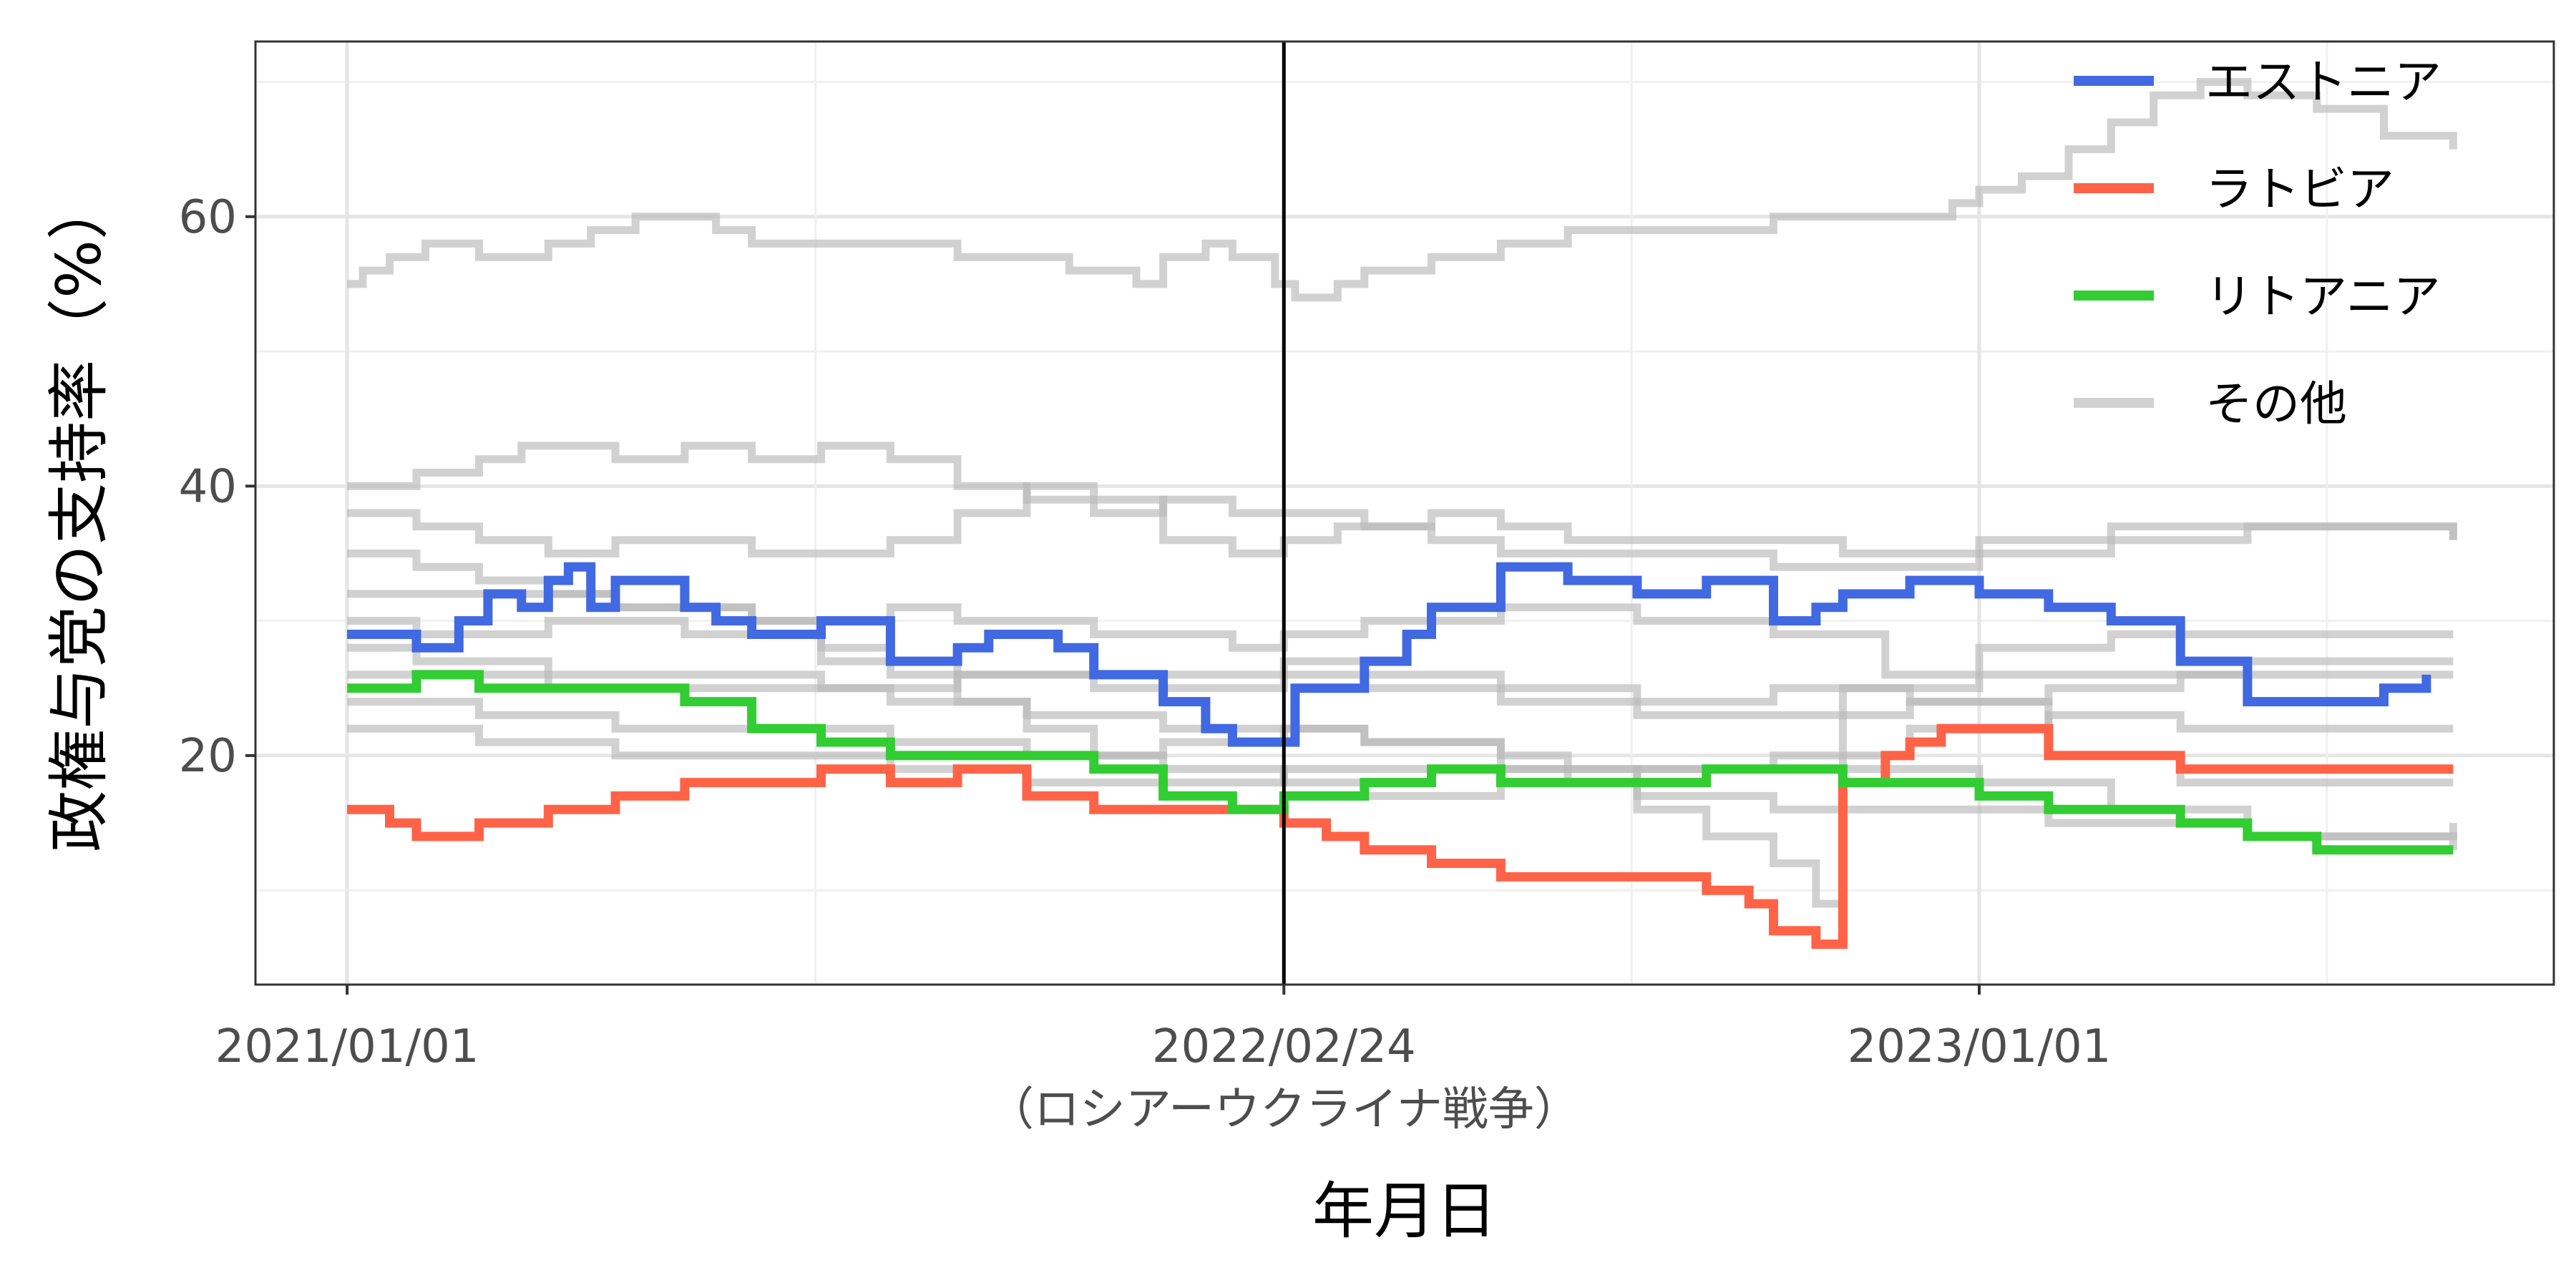  What do you see at coordinates (2276, 403) in the screenshot?
I see `legend-label-3: その他` at bounding box center [2276, 403].